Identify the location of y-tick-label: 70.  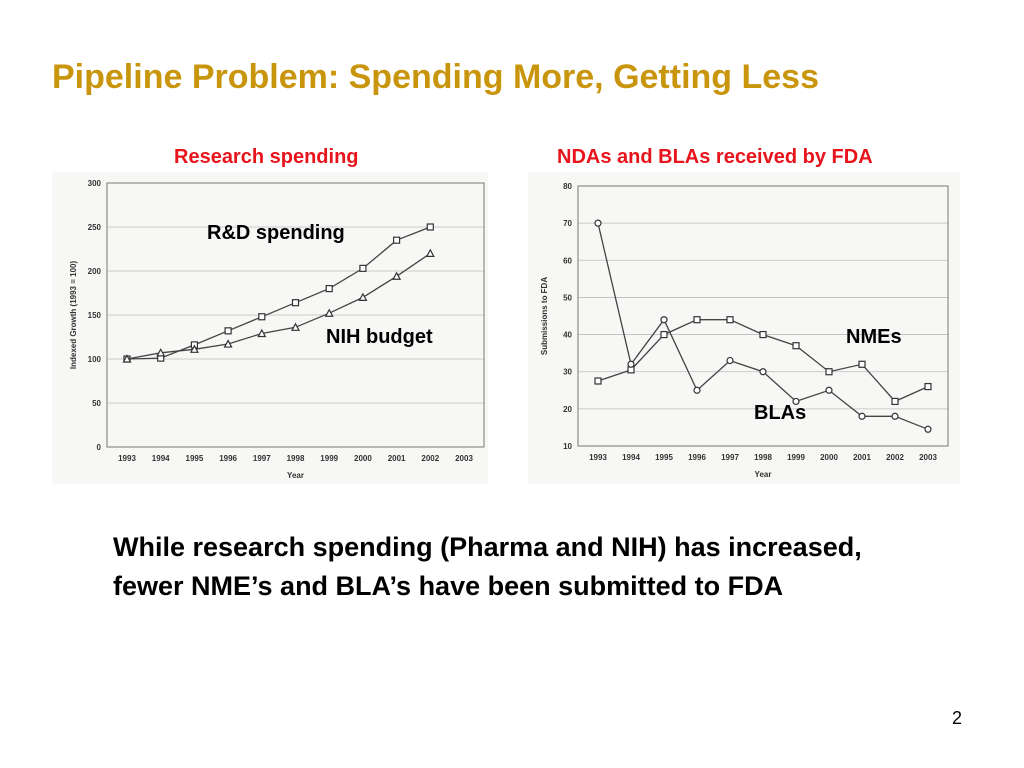
(567, 223).